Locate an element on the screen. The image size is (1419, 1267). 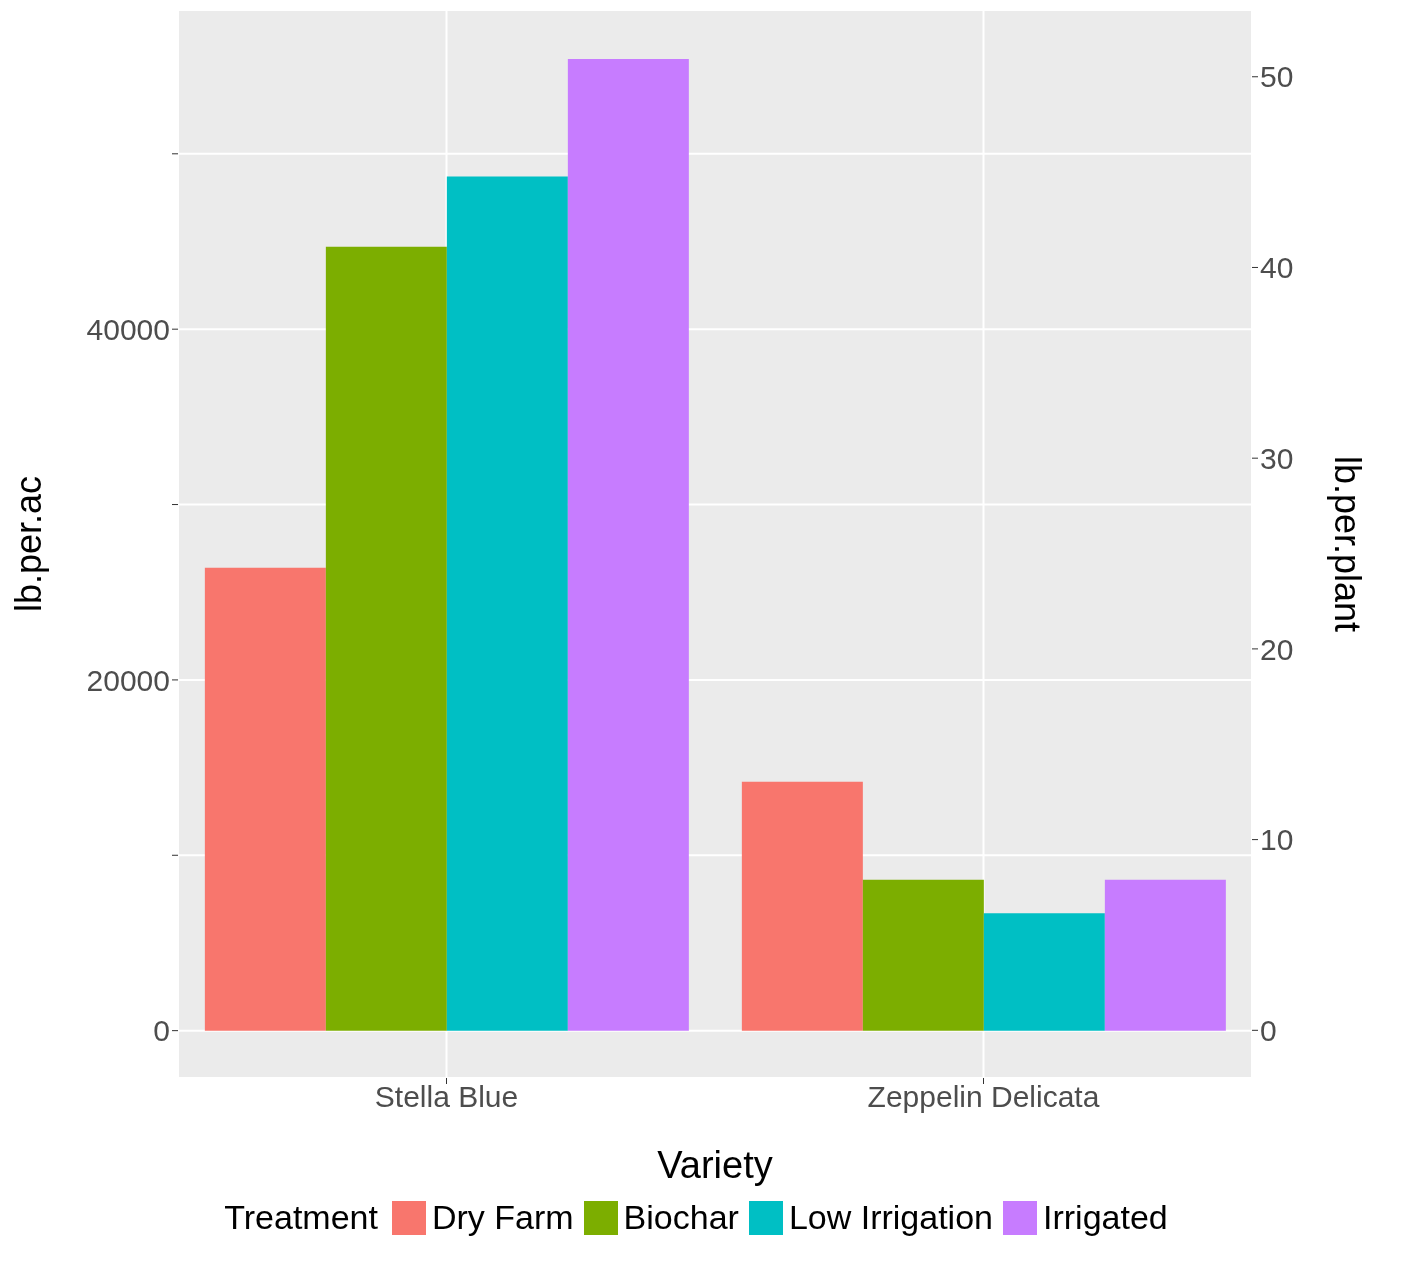
y2-tick-label: 20 is located at coordinates (1277, 649).